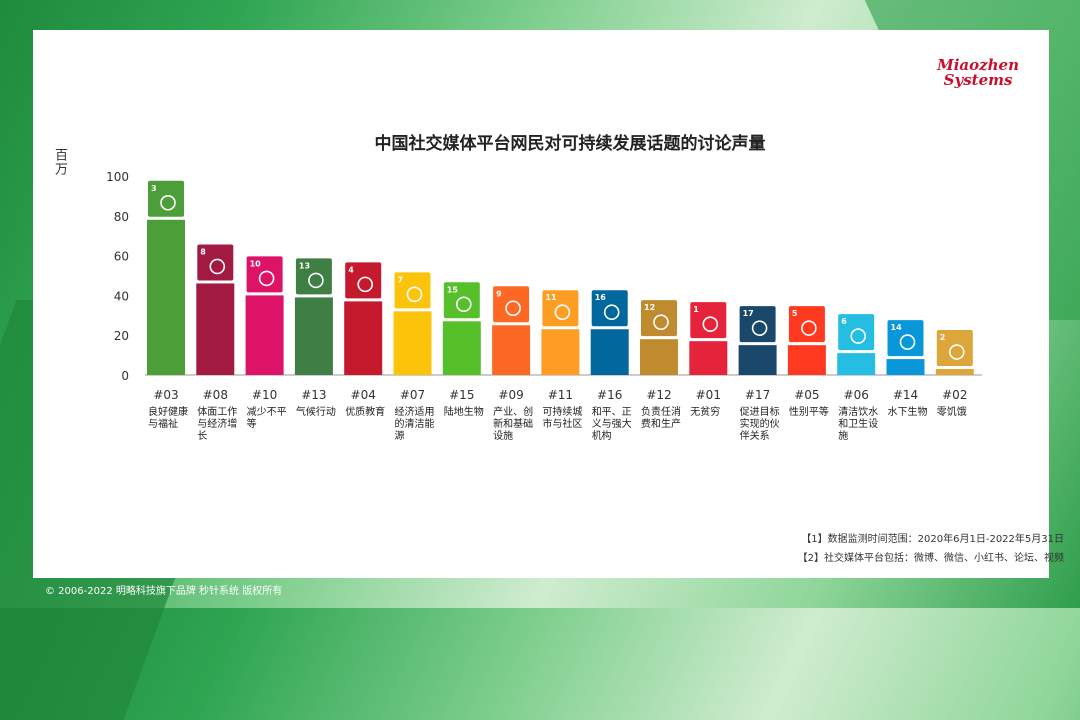 The width and height of the screenshot is (1080, 720). Describe the element at coordinates (267, 418) in the screenshot. I see `category-name-label: 减少不平等` at that location.